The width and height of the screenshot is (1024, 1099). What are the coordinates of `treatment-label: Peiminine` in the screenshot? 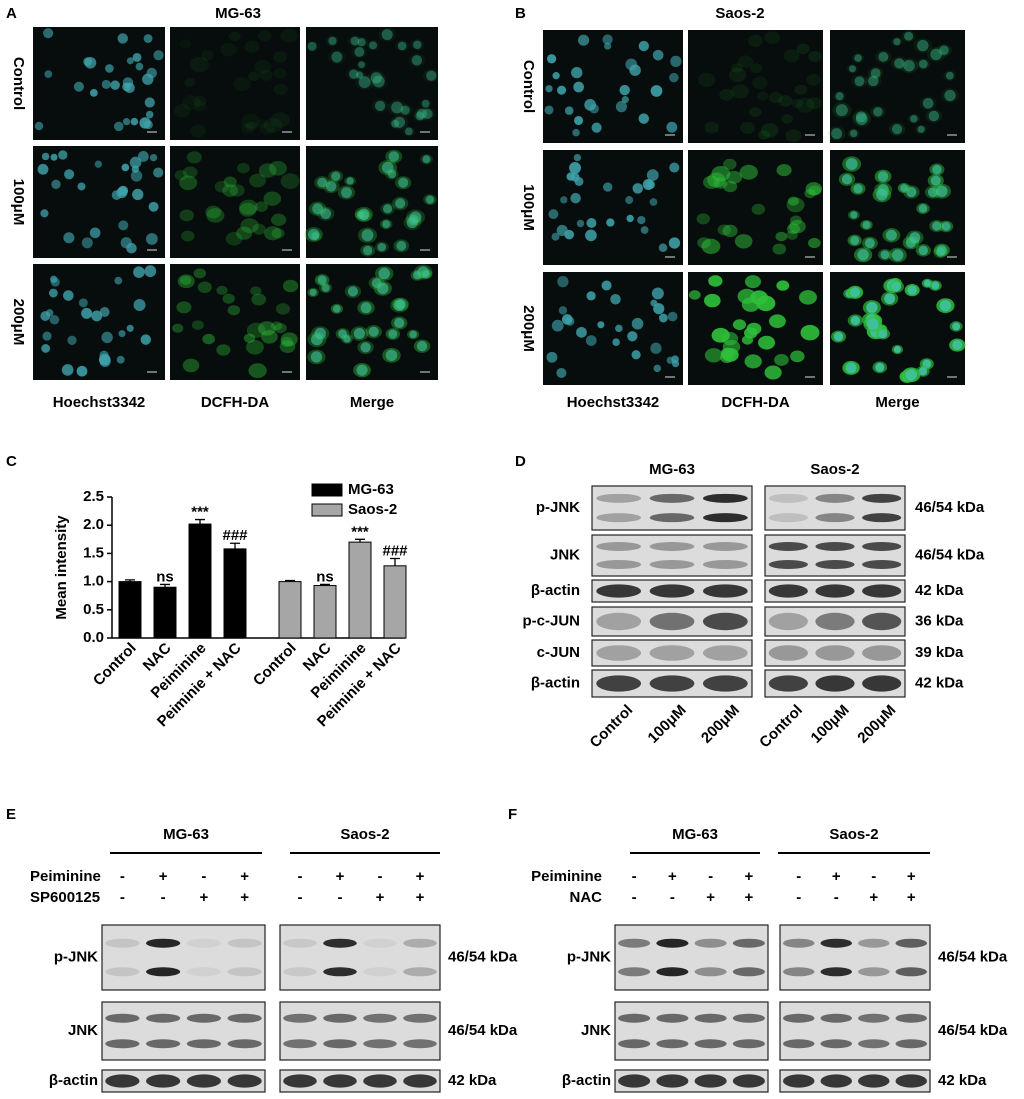 It's located at (566, 876).